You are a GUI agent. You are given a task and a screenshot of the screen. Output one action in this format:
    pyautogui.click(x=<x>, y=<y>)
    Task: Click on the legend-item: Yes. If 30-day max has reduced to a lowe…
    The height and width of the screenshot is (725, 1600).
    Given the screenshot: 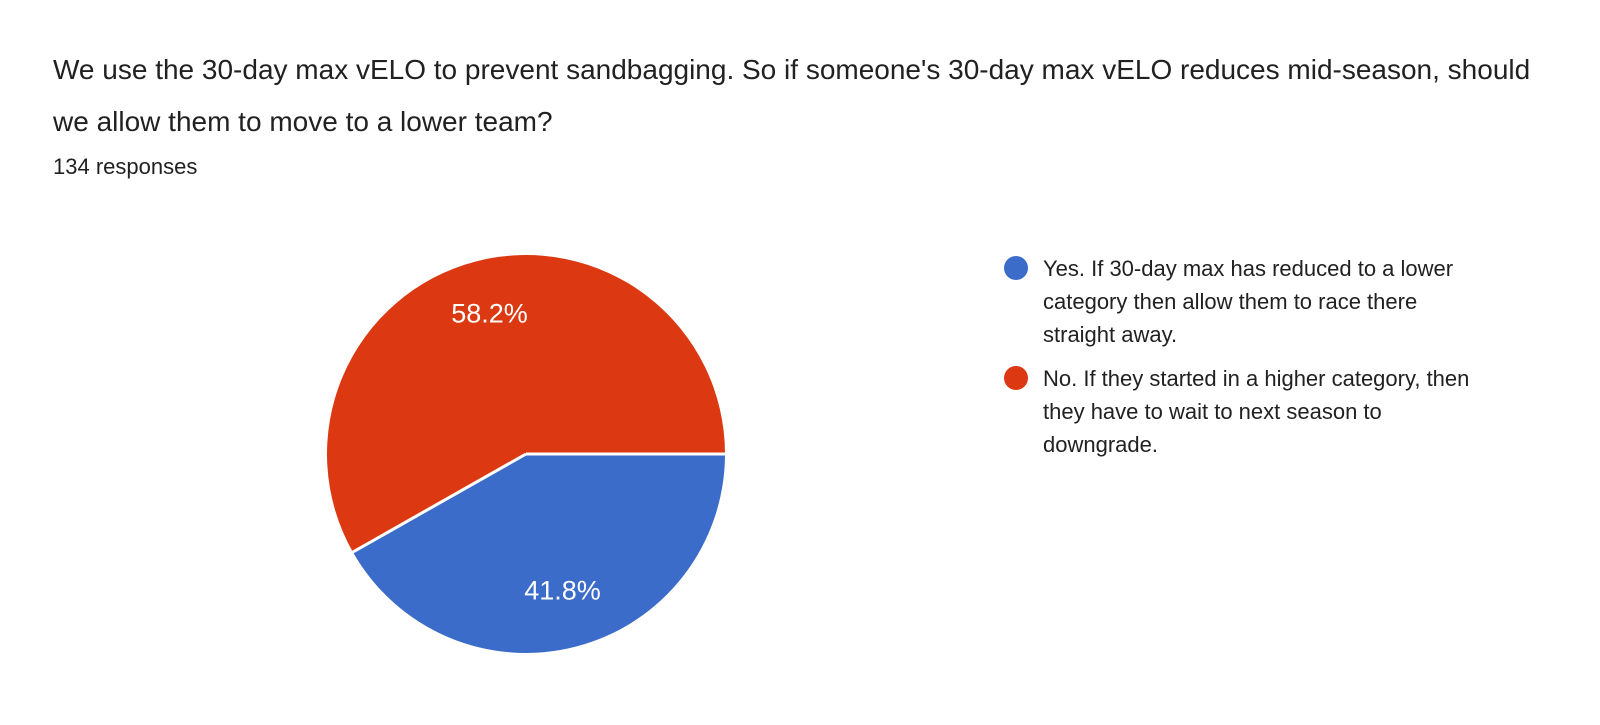 What is the action you would take?
    pyautogui.click(x=1239, y=301)
    